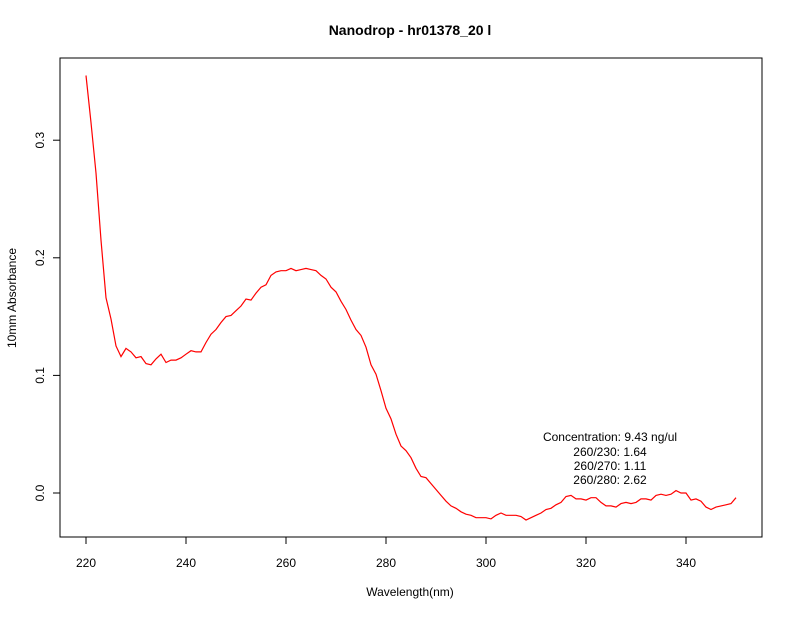 The width and height of the screenshot is (792, 617). I want to click on annotation-260-280: 260/280: 2.62, so click(610, 480).